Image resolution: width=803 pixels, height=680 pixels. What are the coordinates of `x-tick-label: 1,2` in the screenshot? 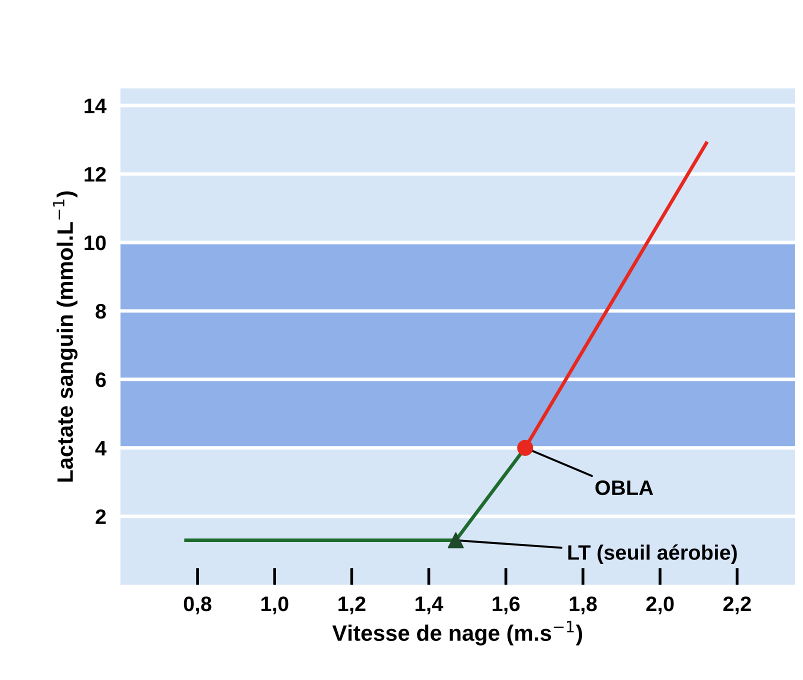 It's located at (352, 605).